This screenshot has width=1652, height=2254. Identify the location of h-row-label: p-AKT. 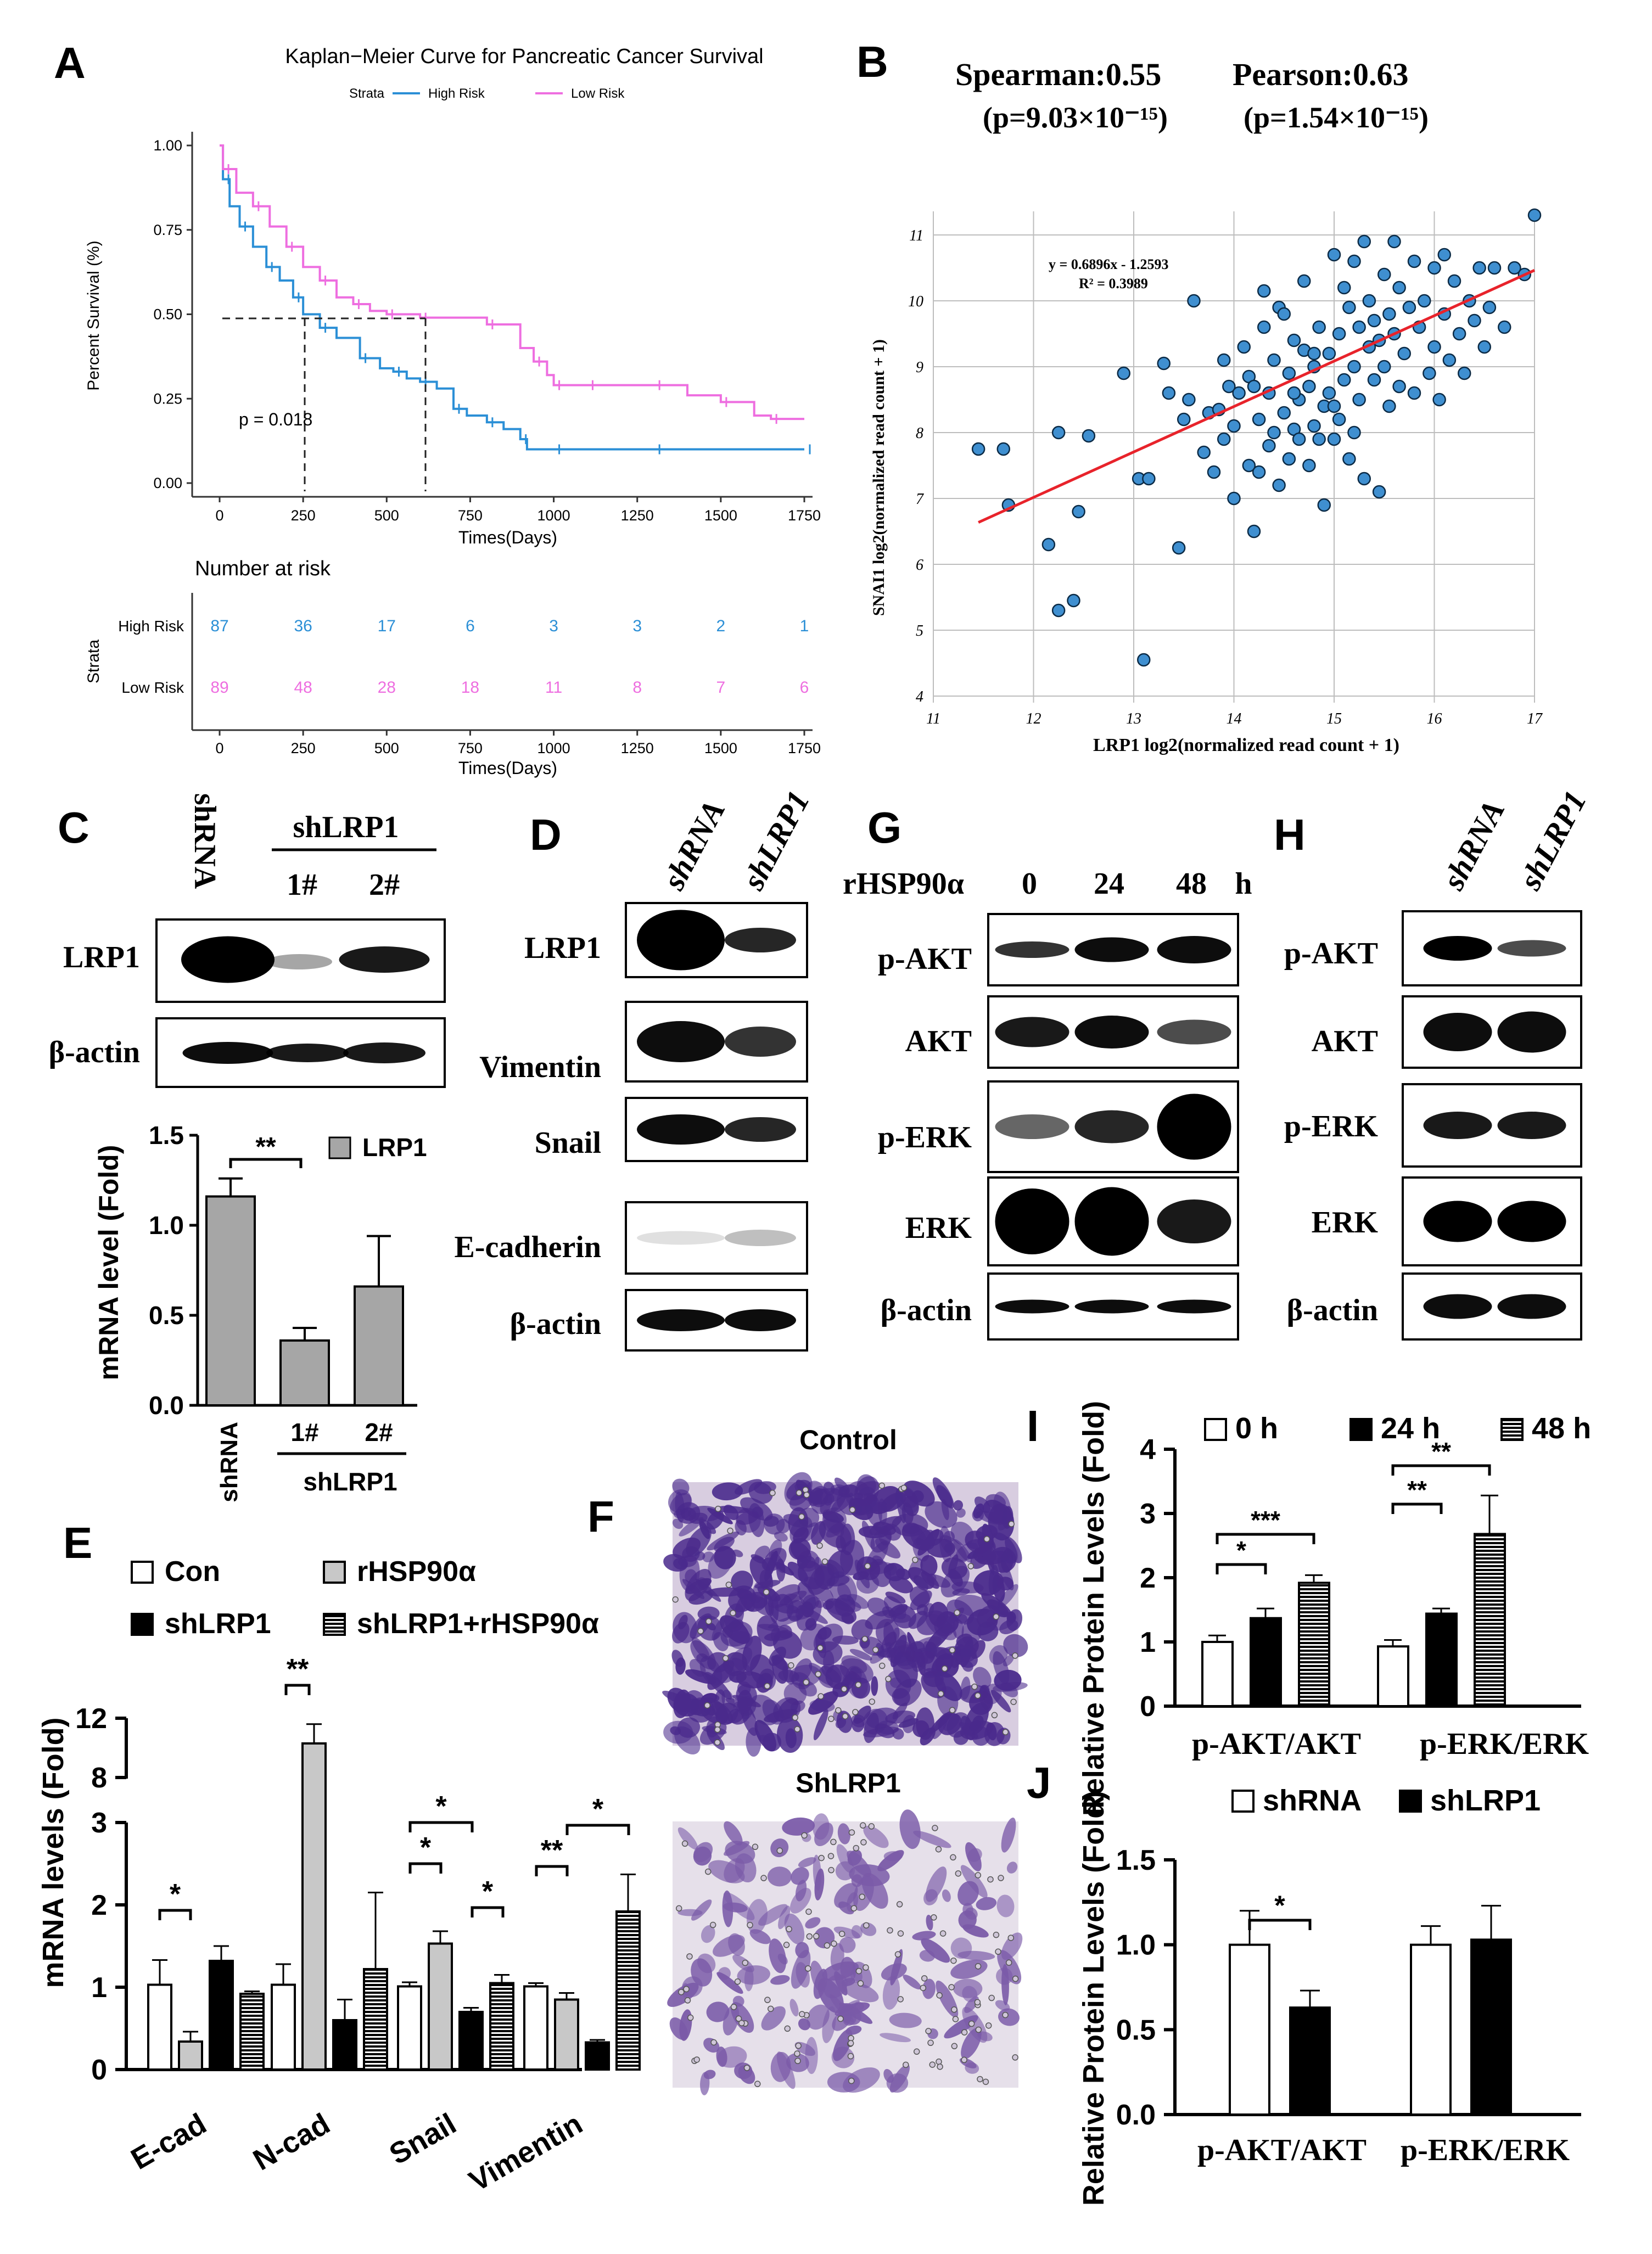
(1331, 954).